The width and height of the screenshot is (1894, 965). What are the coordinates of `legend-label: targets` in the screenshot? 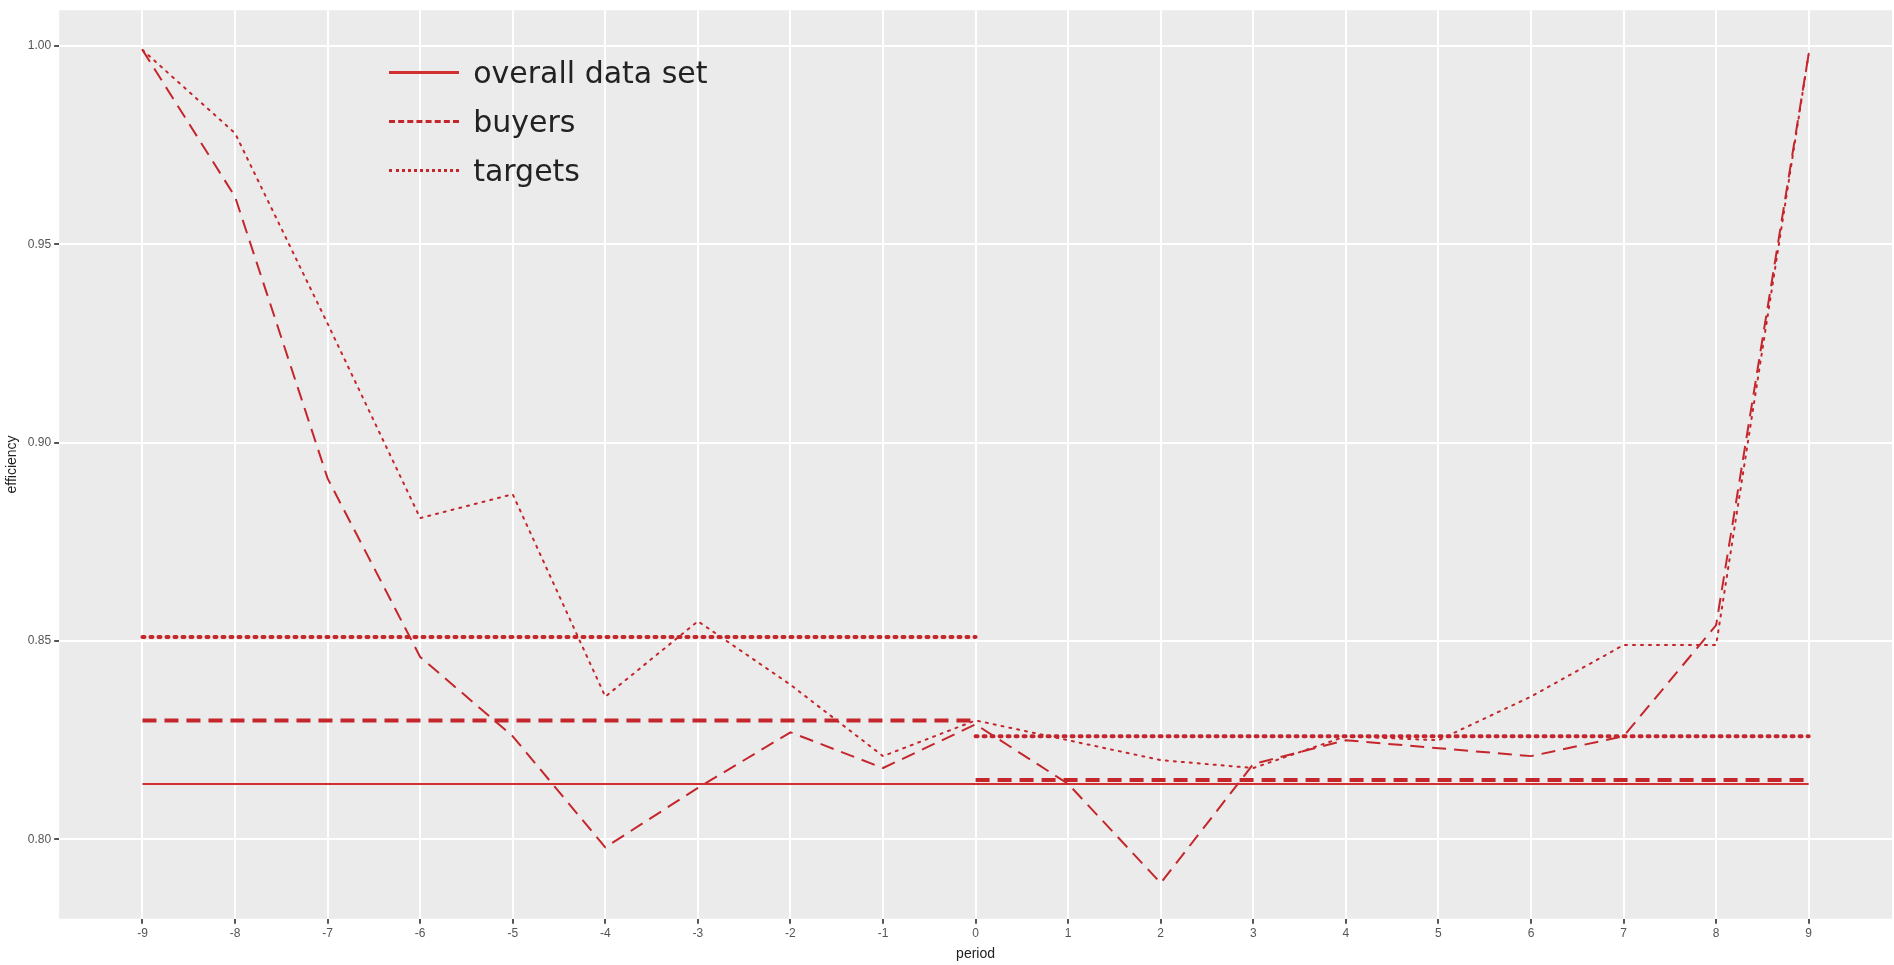 It's located at (527, 171).